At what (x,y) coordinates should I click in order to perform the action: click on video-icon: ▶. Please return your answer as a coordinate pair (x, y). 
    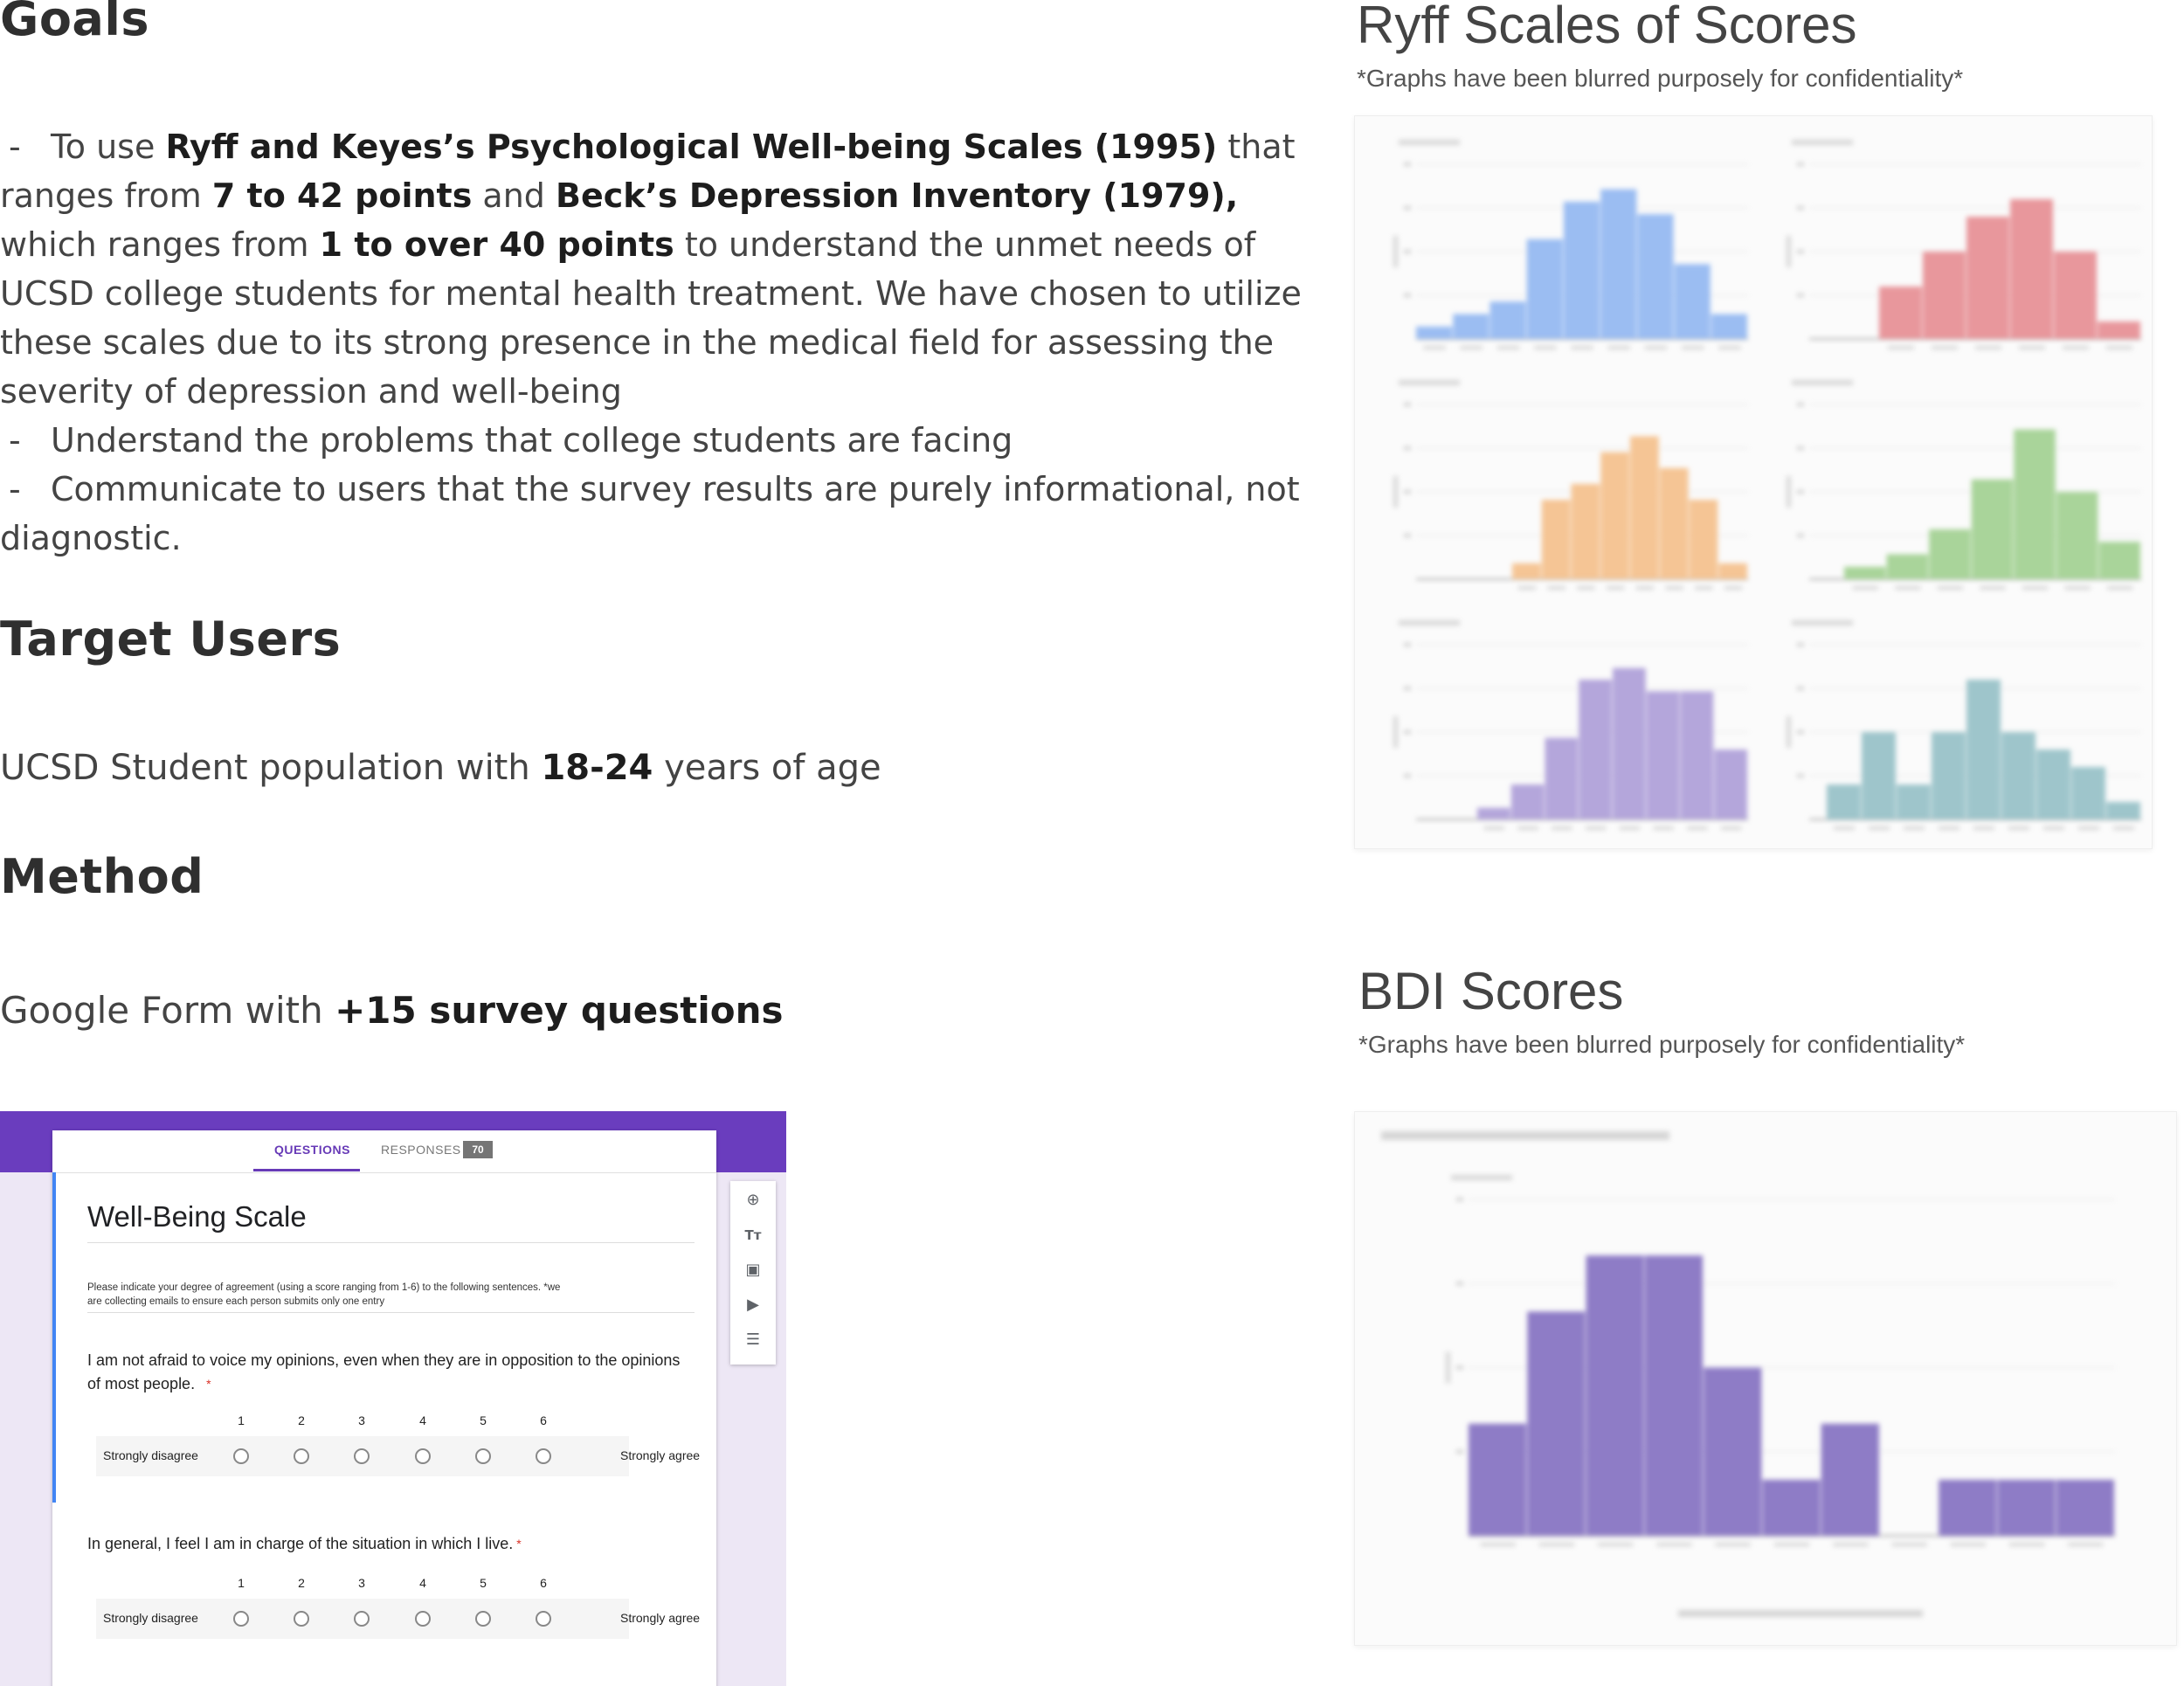
    Looking at the image, I should click on (753, 1305).